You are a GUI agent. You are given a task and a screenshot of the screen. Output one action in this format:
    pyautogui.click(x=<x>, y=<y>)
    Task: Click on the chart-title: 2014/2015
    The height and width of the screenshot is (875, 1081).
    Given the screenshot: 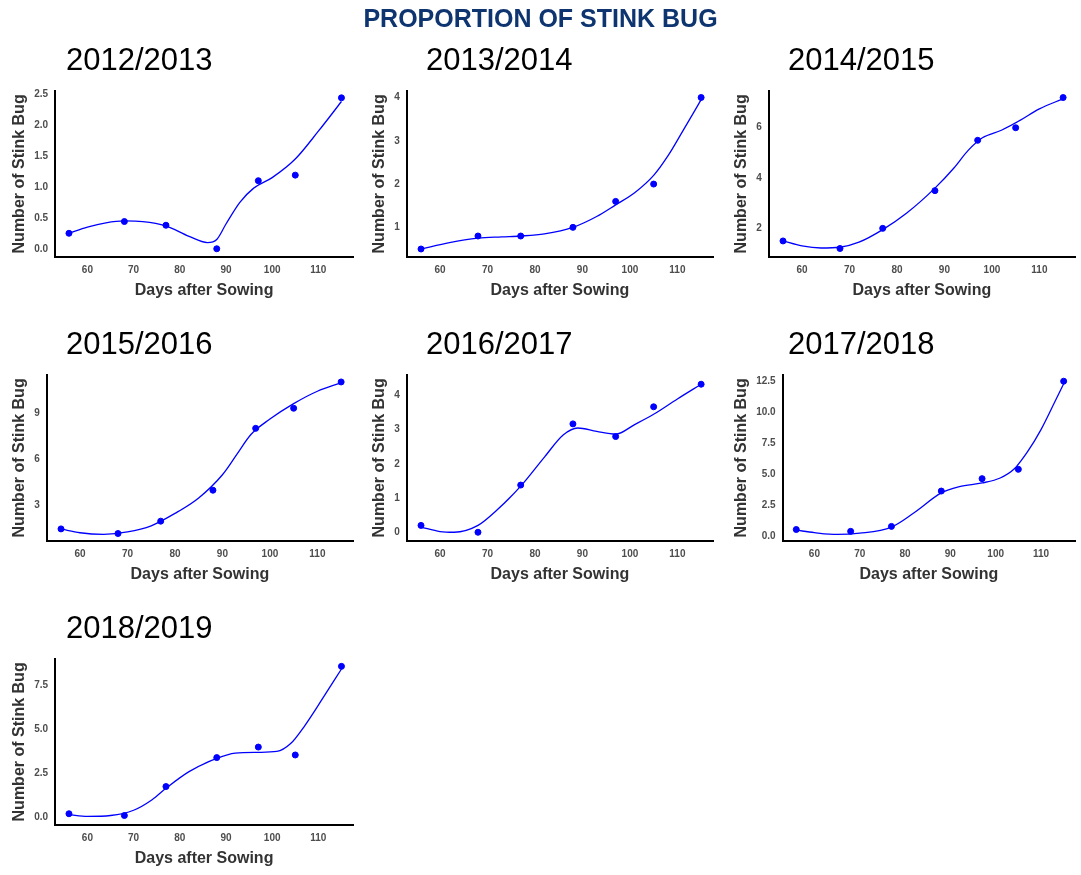 What is the action you would take?
    pyautogui.click(x=861, y=60)
    